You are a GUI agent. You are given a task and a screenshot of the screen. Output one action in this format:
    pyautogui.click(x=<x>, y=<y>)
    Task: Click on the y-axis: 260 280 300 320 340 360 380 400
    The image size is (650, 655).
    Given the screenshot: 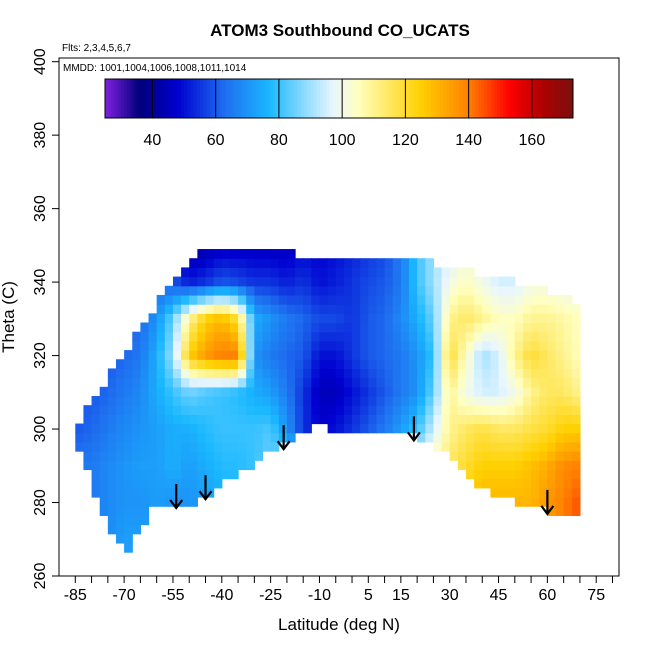 What is the action you would take?
    pyautogui.click(x=45, y=318)
    